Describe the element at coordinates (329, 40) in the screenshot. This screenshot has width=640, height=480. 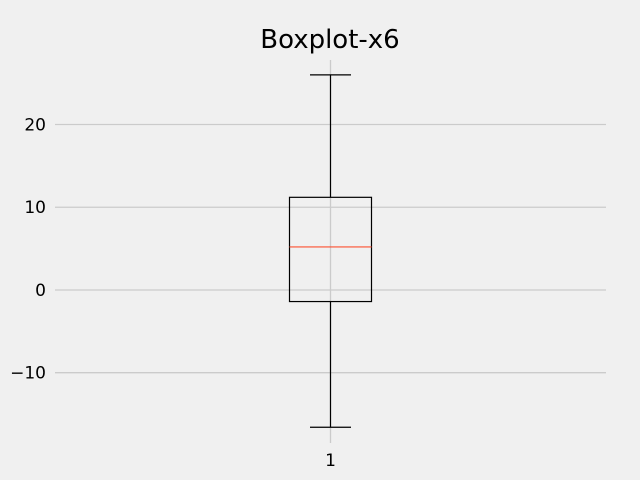
I see `chart-title: Boxplot-x6` at that location.